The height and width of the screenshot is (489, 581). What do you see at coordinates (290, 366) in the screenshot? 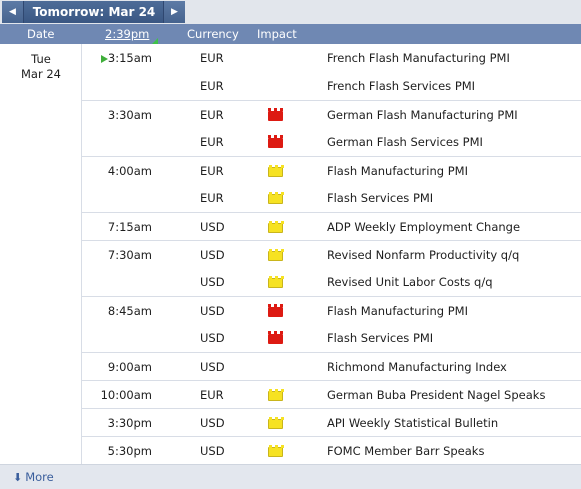
I see `event-row: 9:00am USD Richmond Manufacturing Index` at bounding box center [290, 366].